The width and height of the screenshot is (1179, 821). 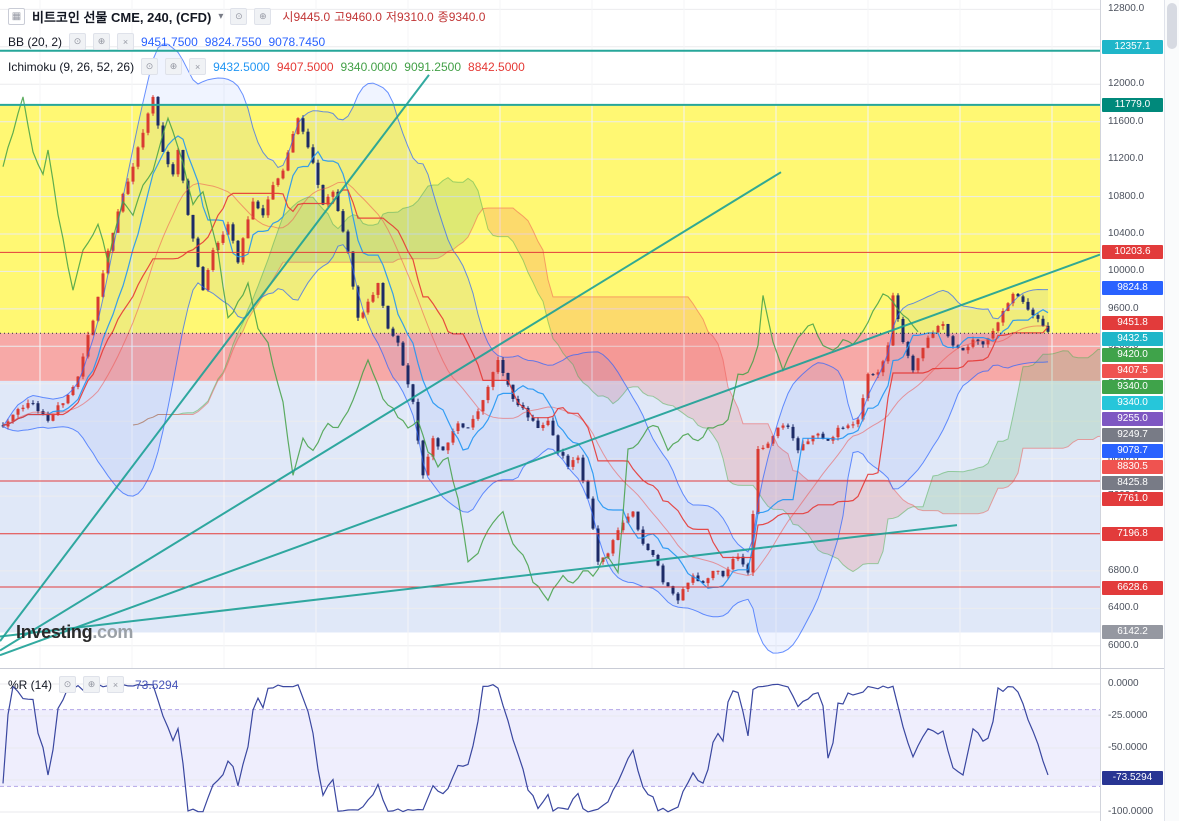 What do you see at coordinates (1126, 196) in the screenshot?
I see `price-tick: 10800.0` at bounding box center [1126, 196].